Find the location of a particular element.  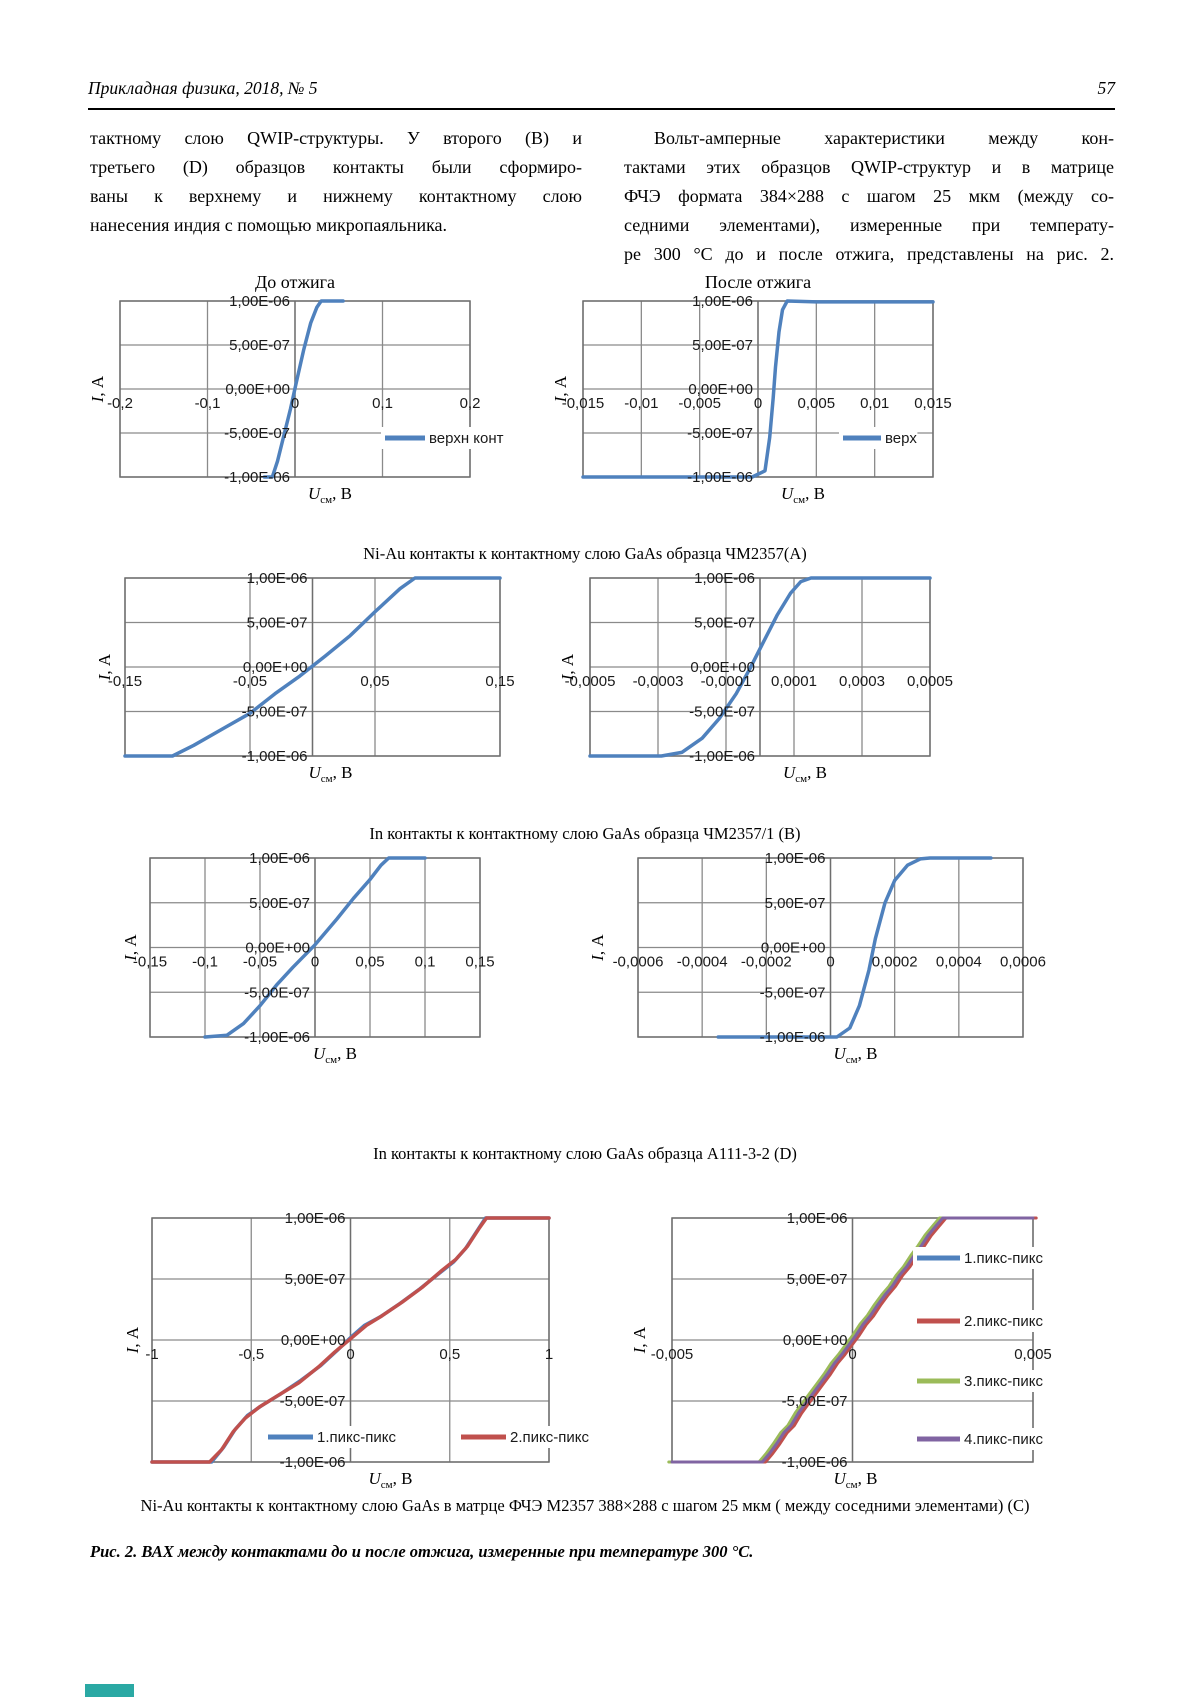

x-tick-label: 0,2 is located at coordinates (470, 403).